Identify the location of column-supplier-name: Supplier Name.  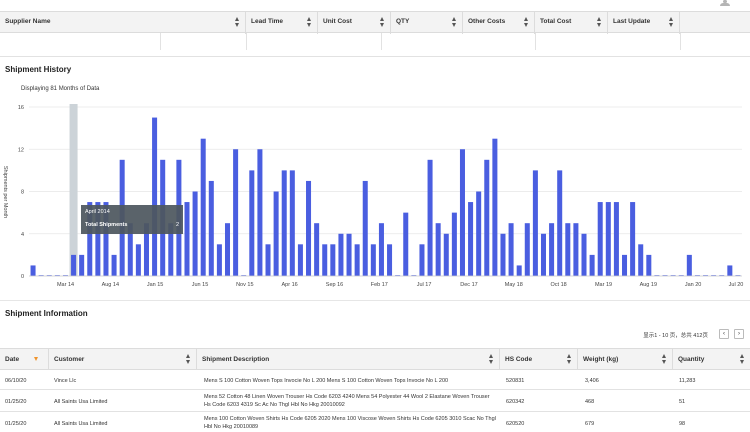
(123, 23).